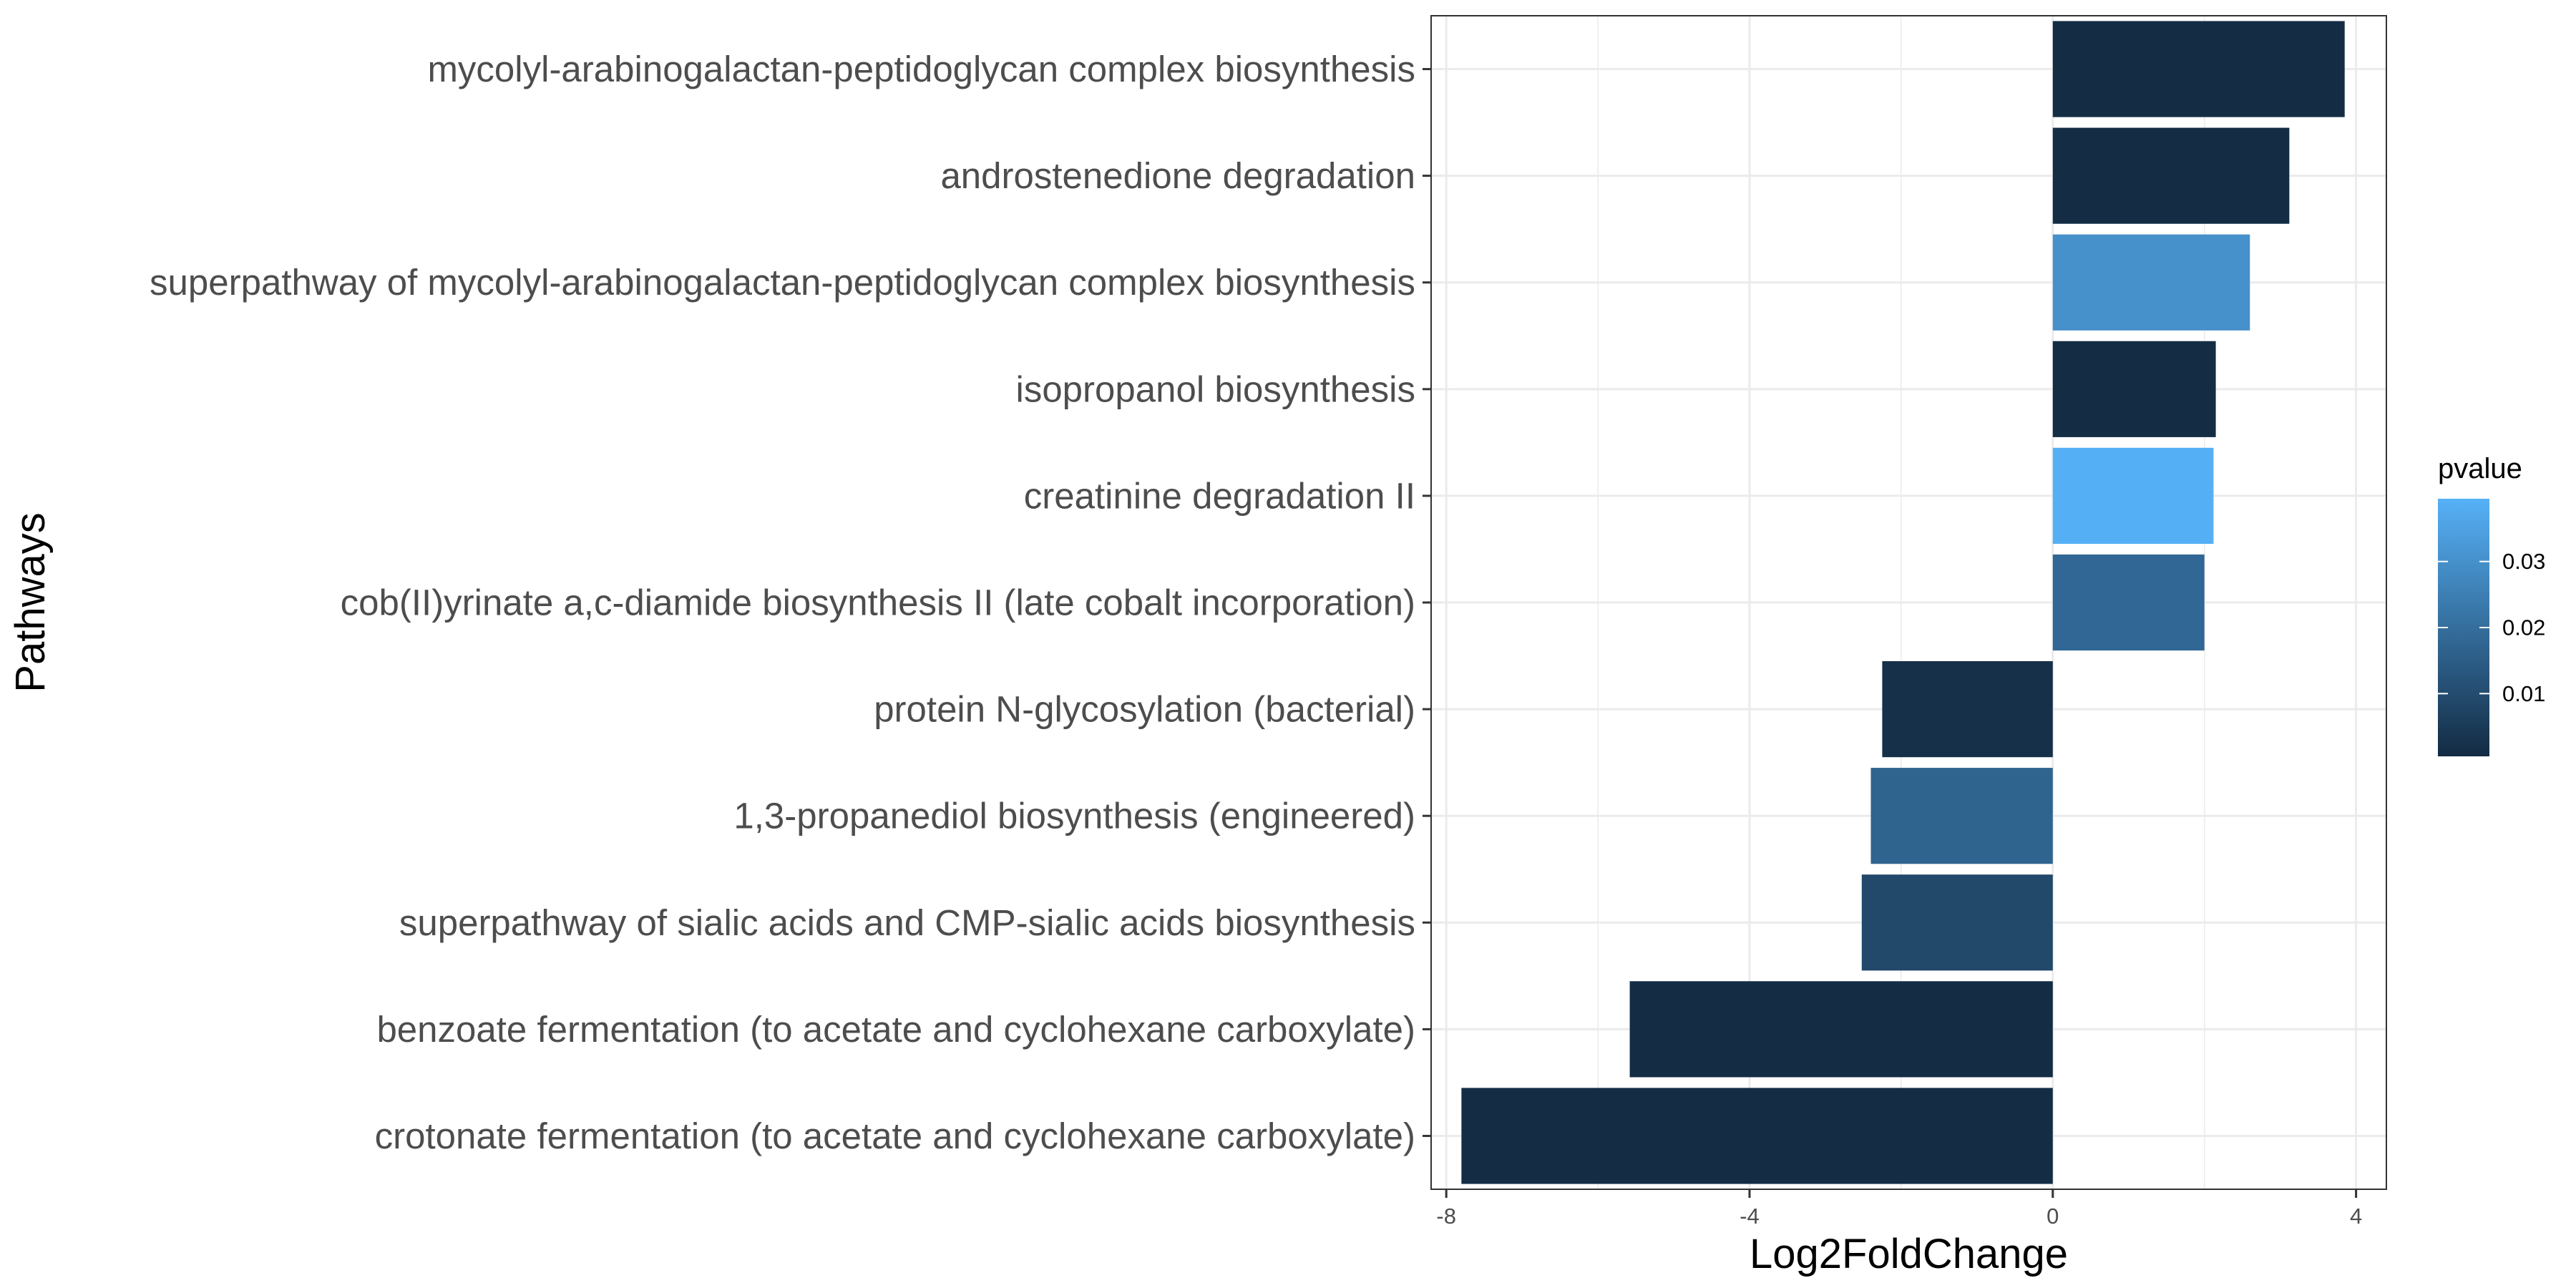 The width and height of the screenshot is (2576, 1288). I want to click on x-tick-label: -8, so click(1446, 1216).